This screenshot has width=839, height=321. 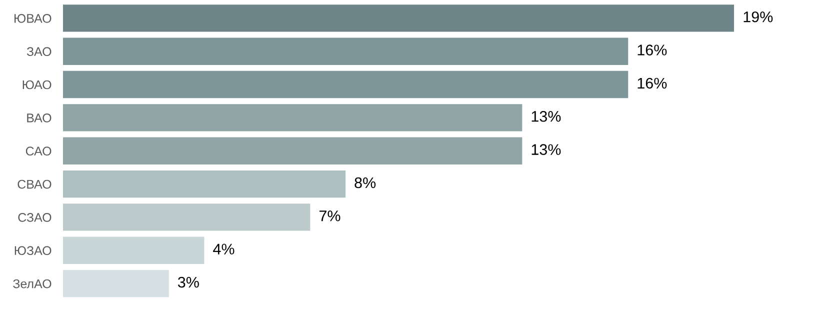 What do you see at coordinates (33, 251) in the screenshot?
I see `y-tick-label: ЮЗАО` at bounding box center [33, 251].